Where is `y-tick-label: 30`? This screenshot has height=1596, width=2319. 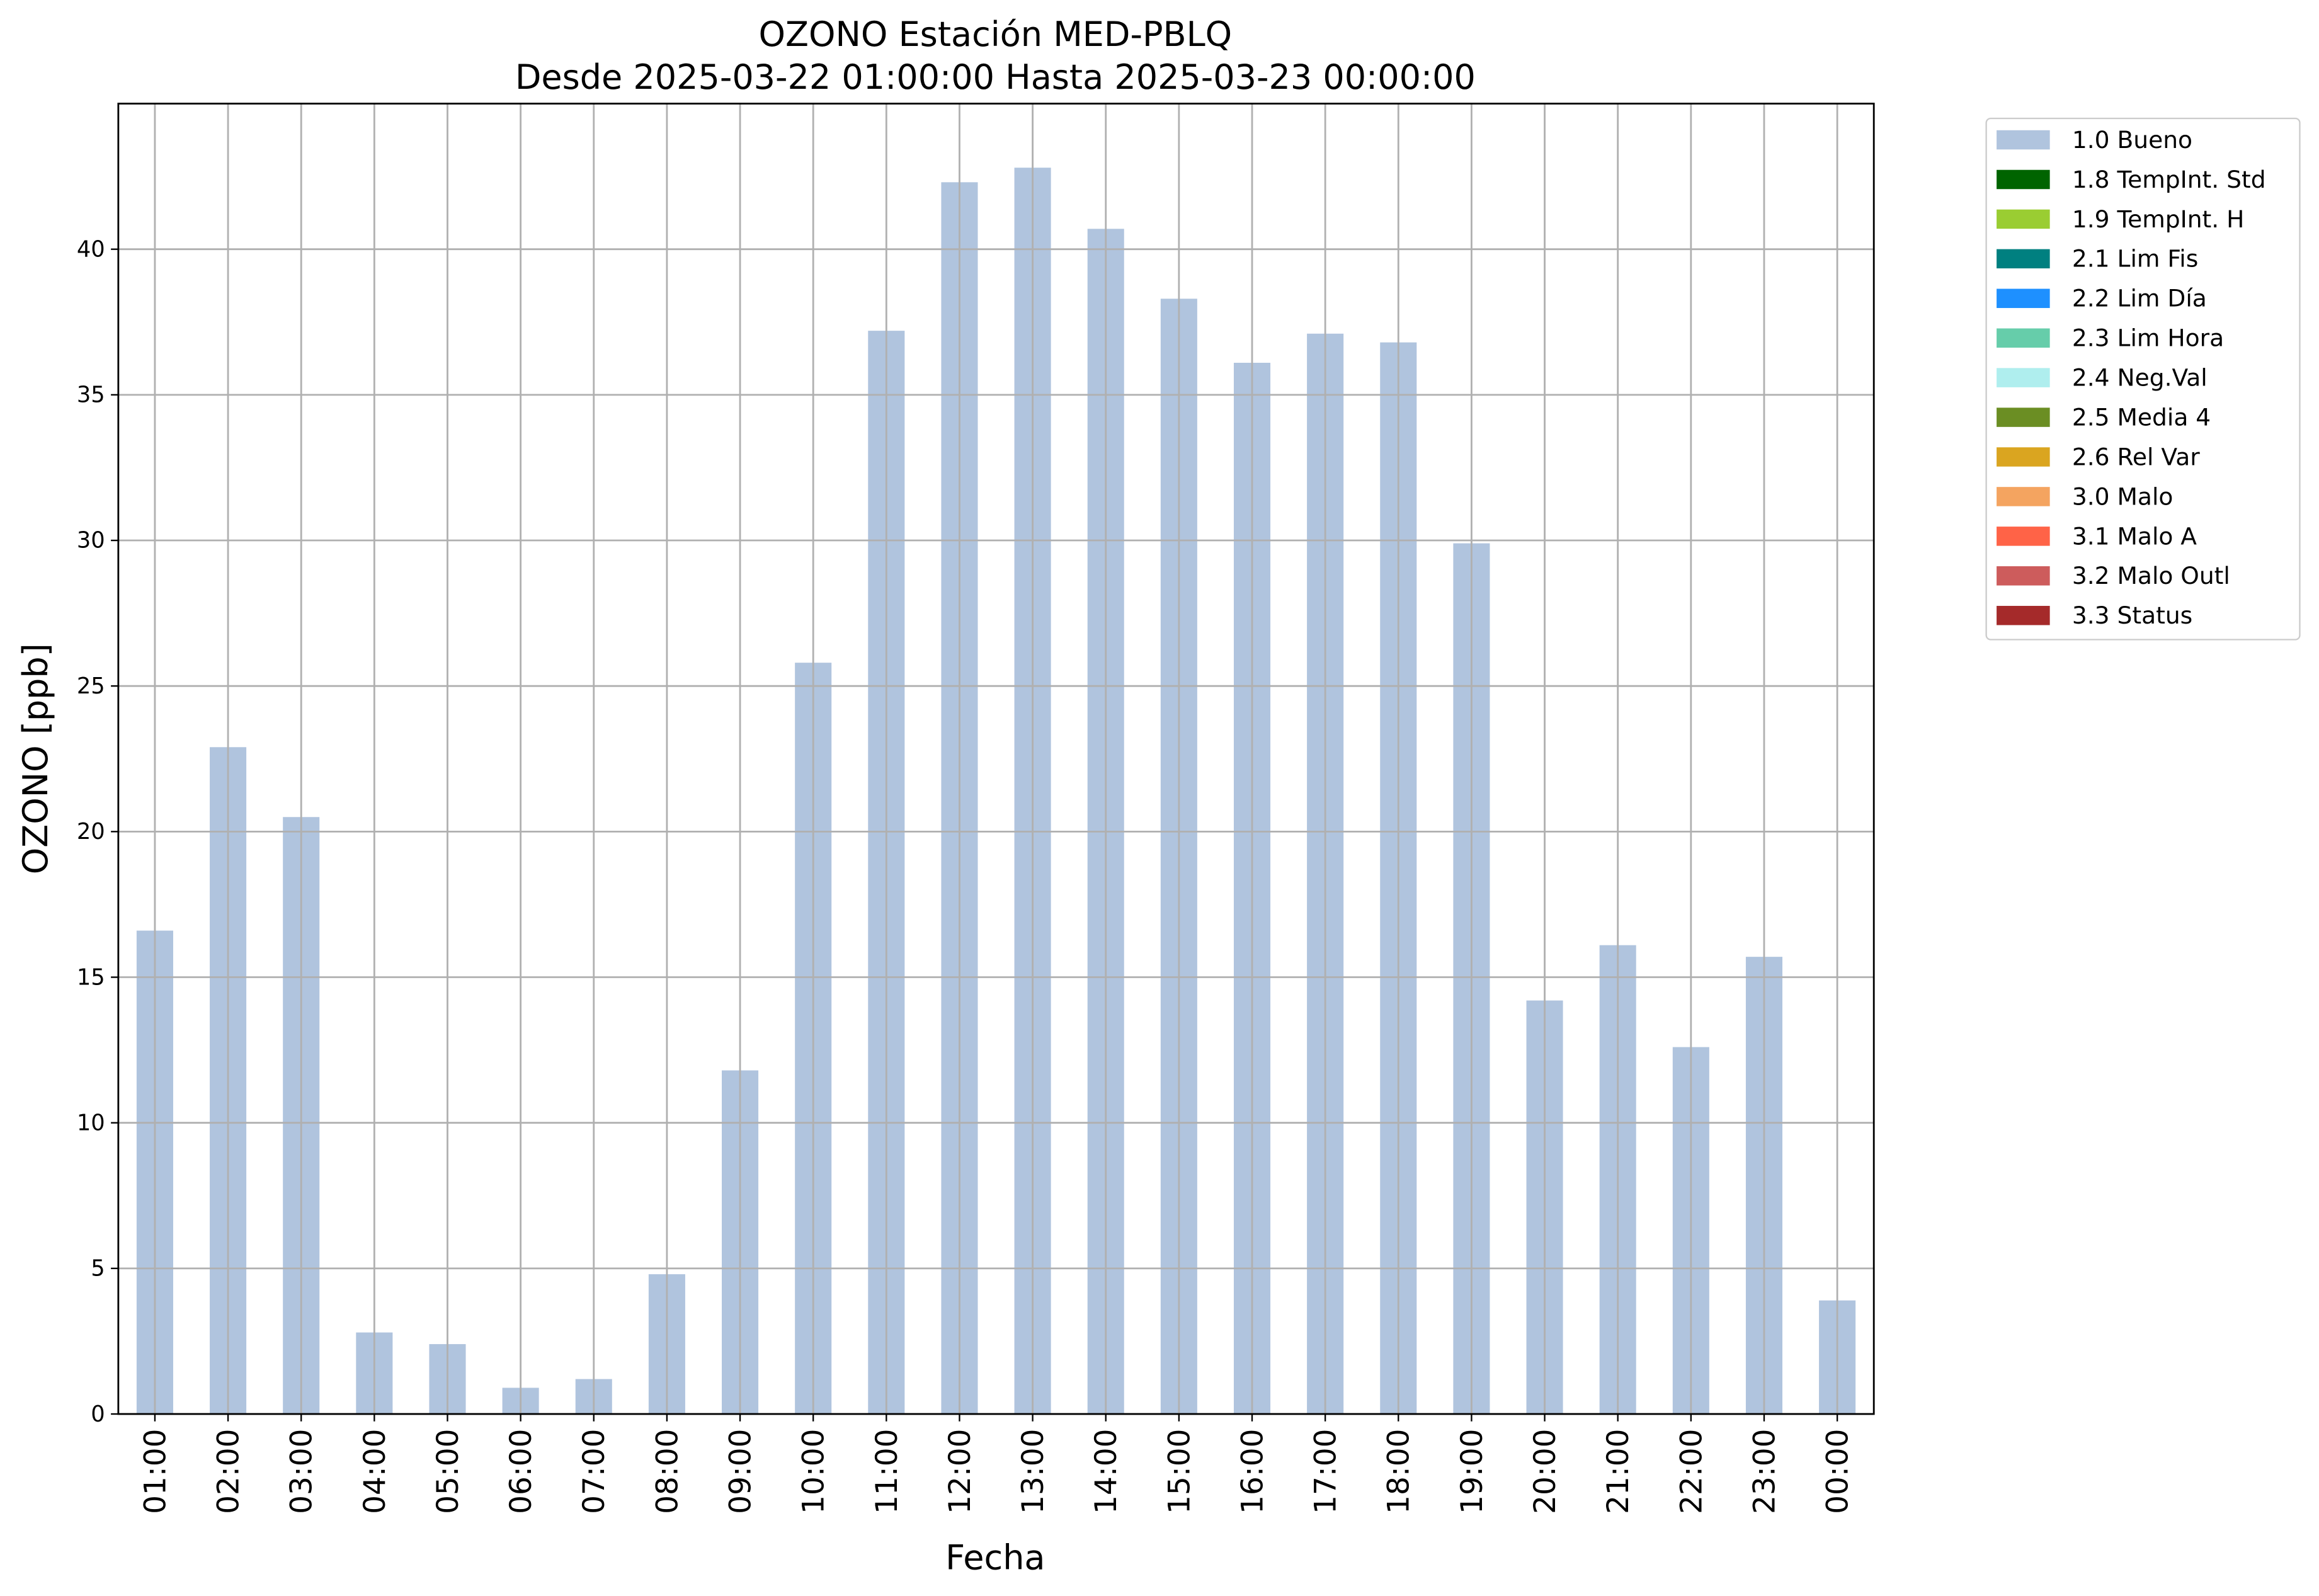
y-tick-label: 30 is located at coordinates (91, 541).